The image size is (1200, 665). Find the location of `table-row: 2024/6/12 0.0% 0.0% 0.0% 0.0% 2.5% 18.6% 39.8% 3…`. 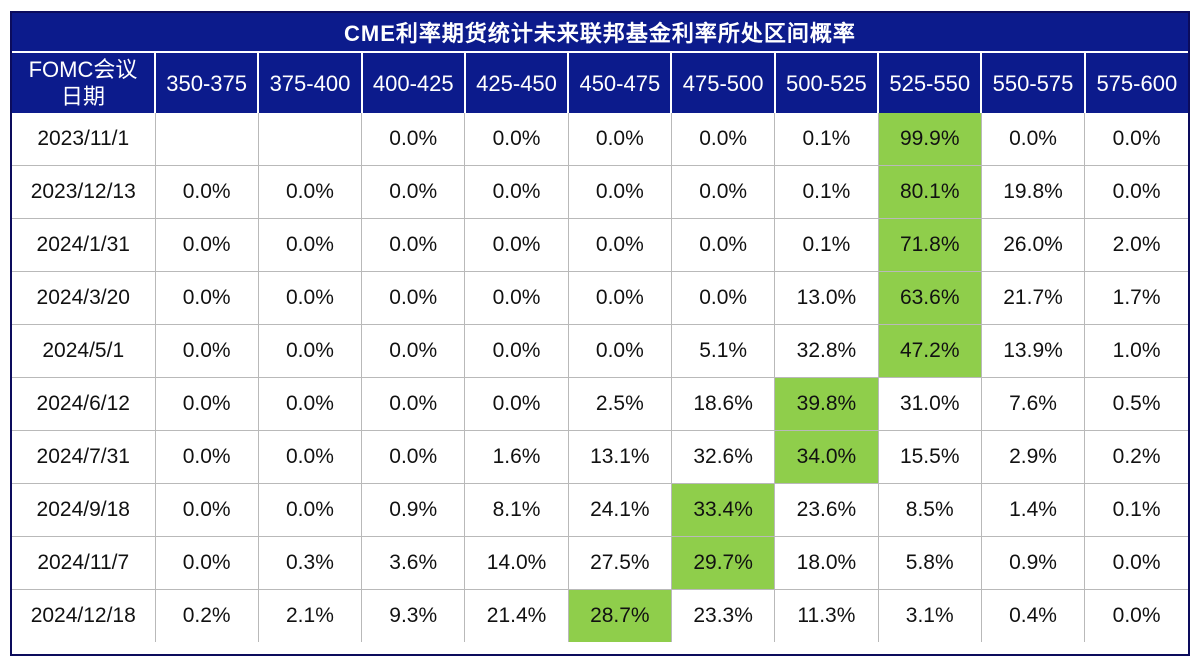

table-row: 2024/6/12 0.0% 0.0% 0.0% 0.0% 2.5% 18.6% 39.8% 3… is located at coordinates (600, 404).